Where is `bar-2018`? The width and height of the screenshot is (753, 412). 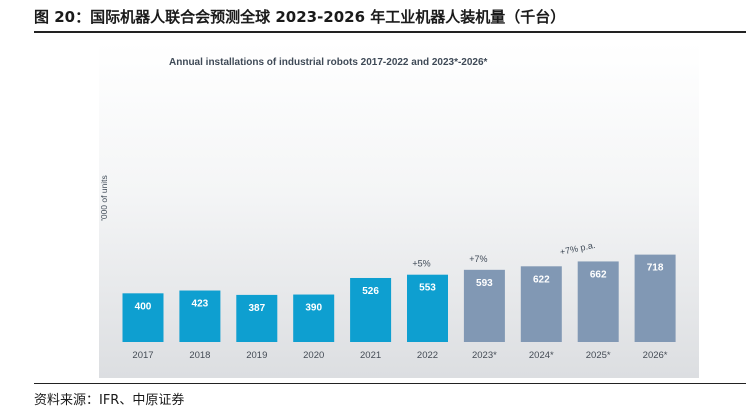
bar-2018 is located at coordinates (200, 316).